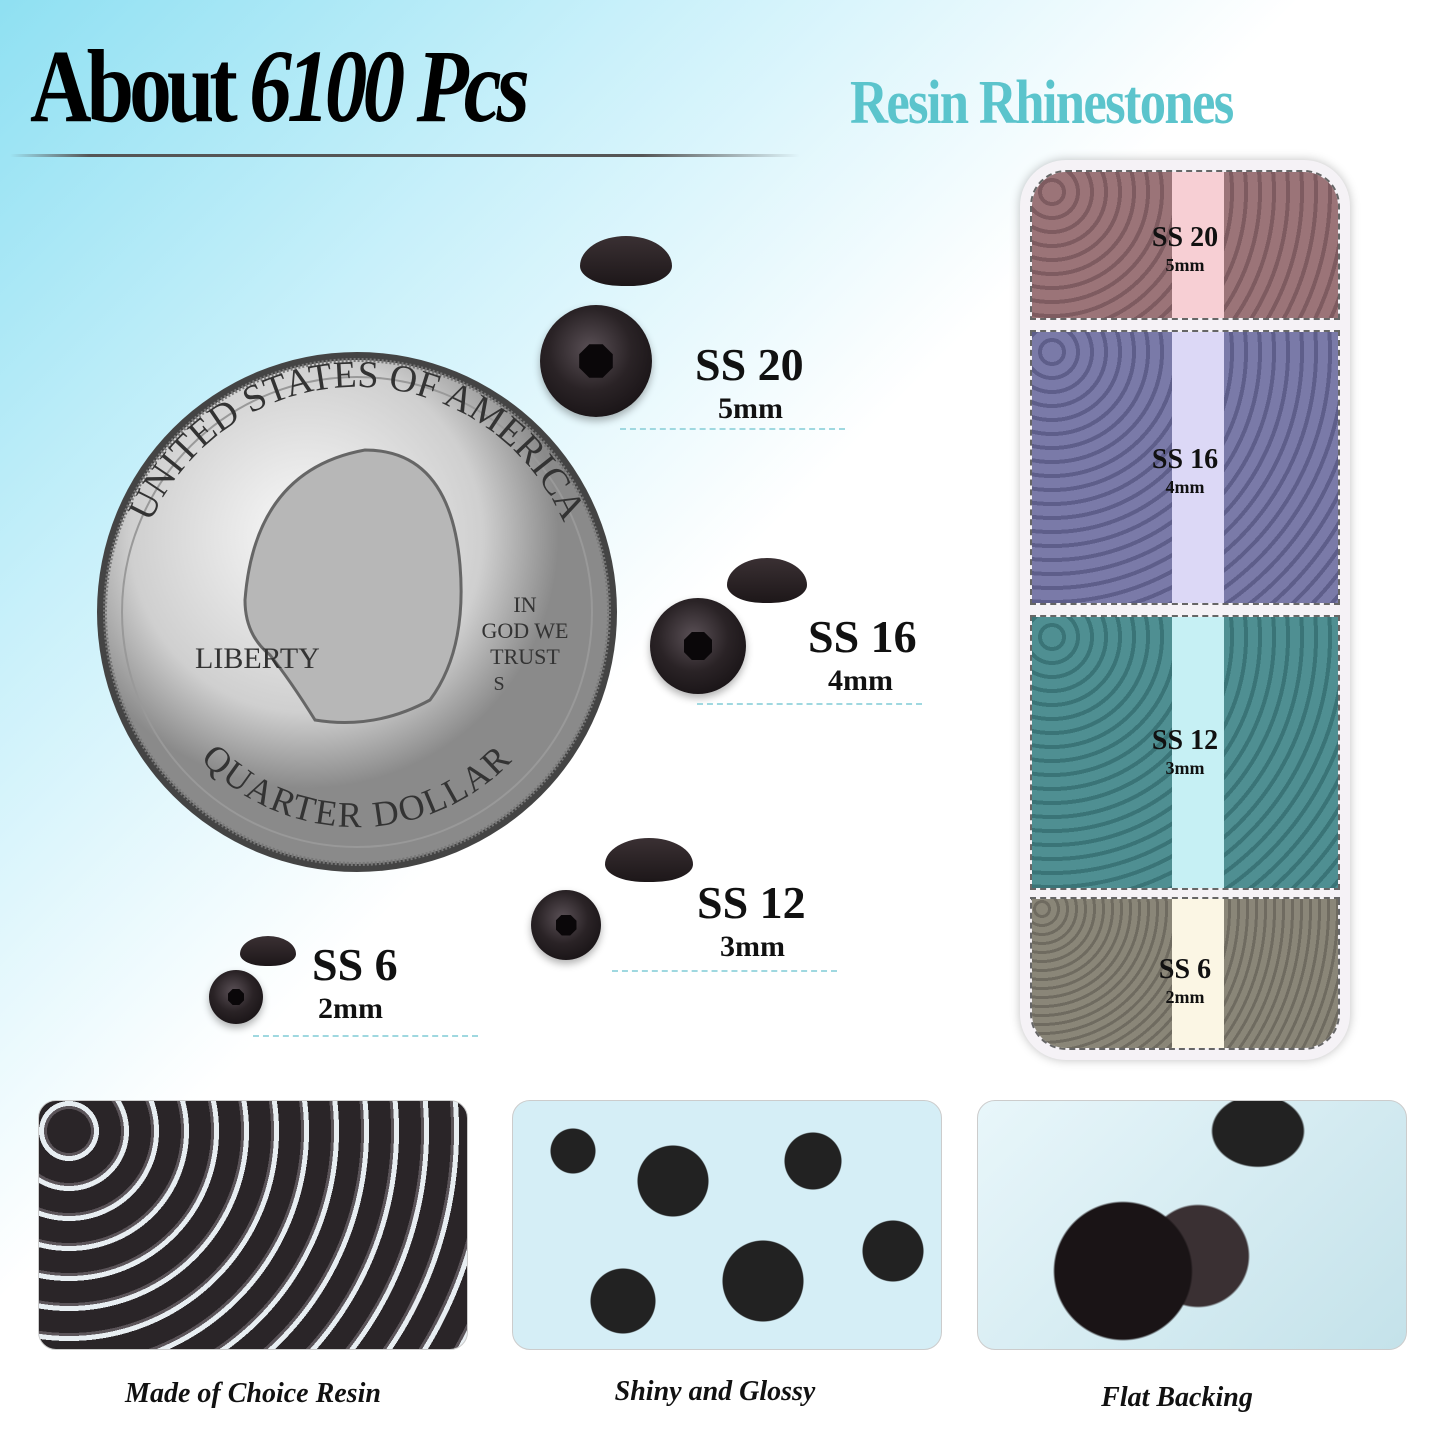  Describe the element at coordinates (566, 925) in the screenshot. I see `stone-ss12` at that location.